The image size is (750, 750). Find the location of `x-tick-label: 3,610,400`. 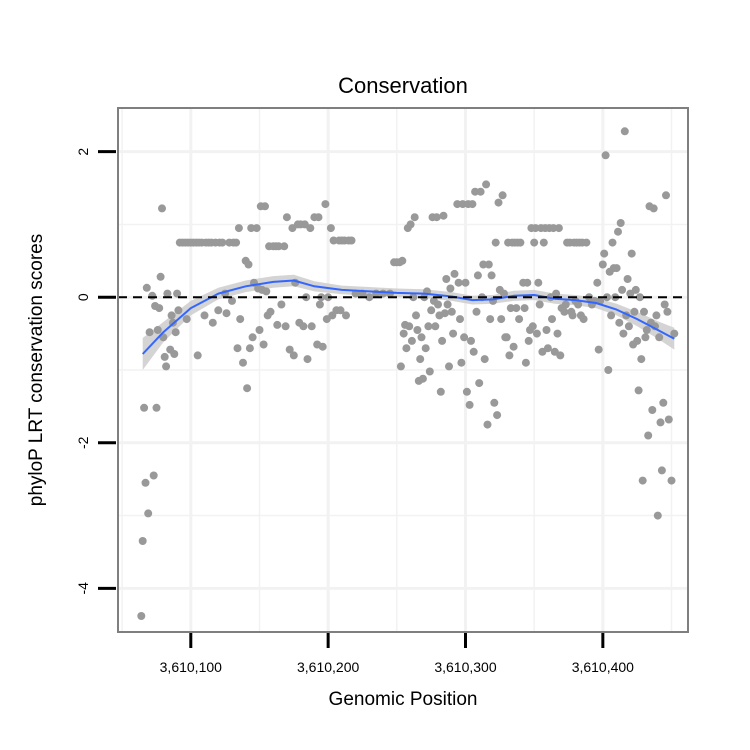

x-tick-label: 3,610,400 is located at coordinates (603, 667).